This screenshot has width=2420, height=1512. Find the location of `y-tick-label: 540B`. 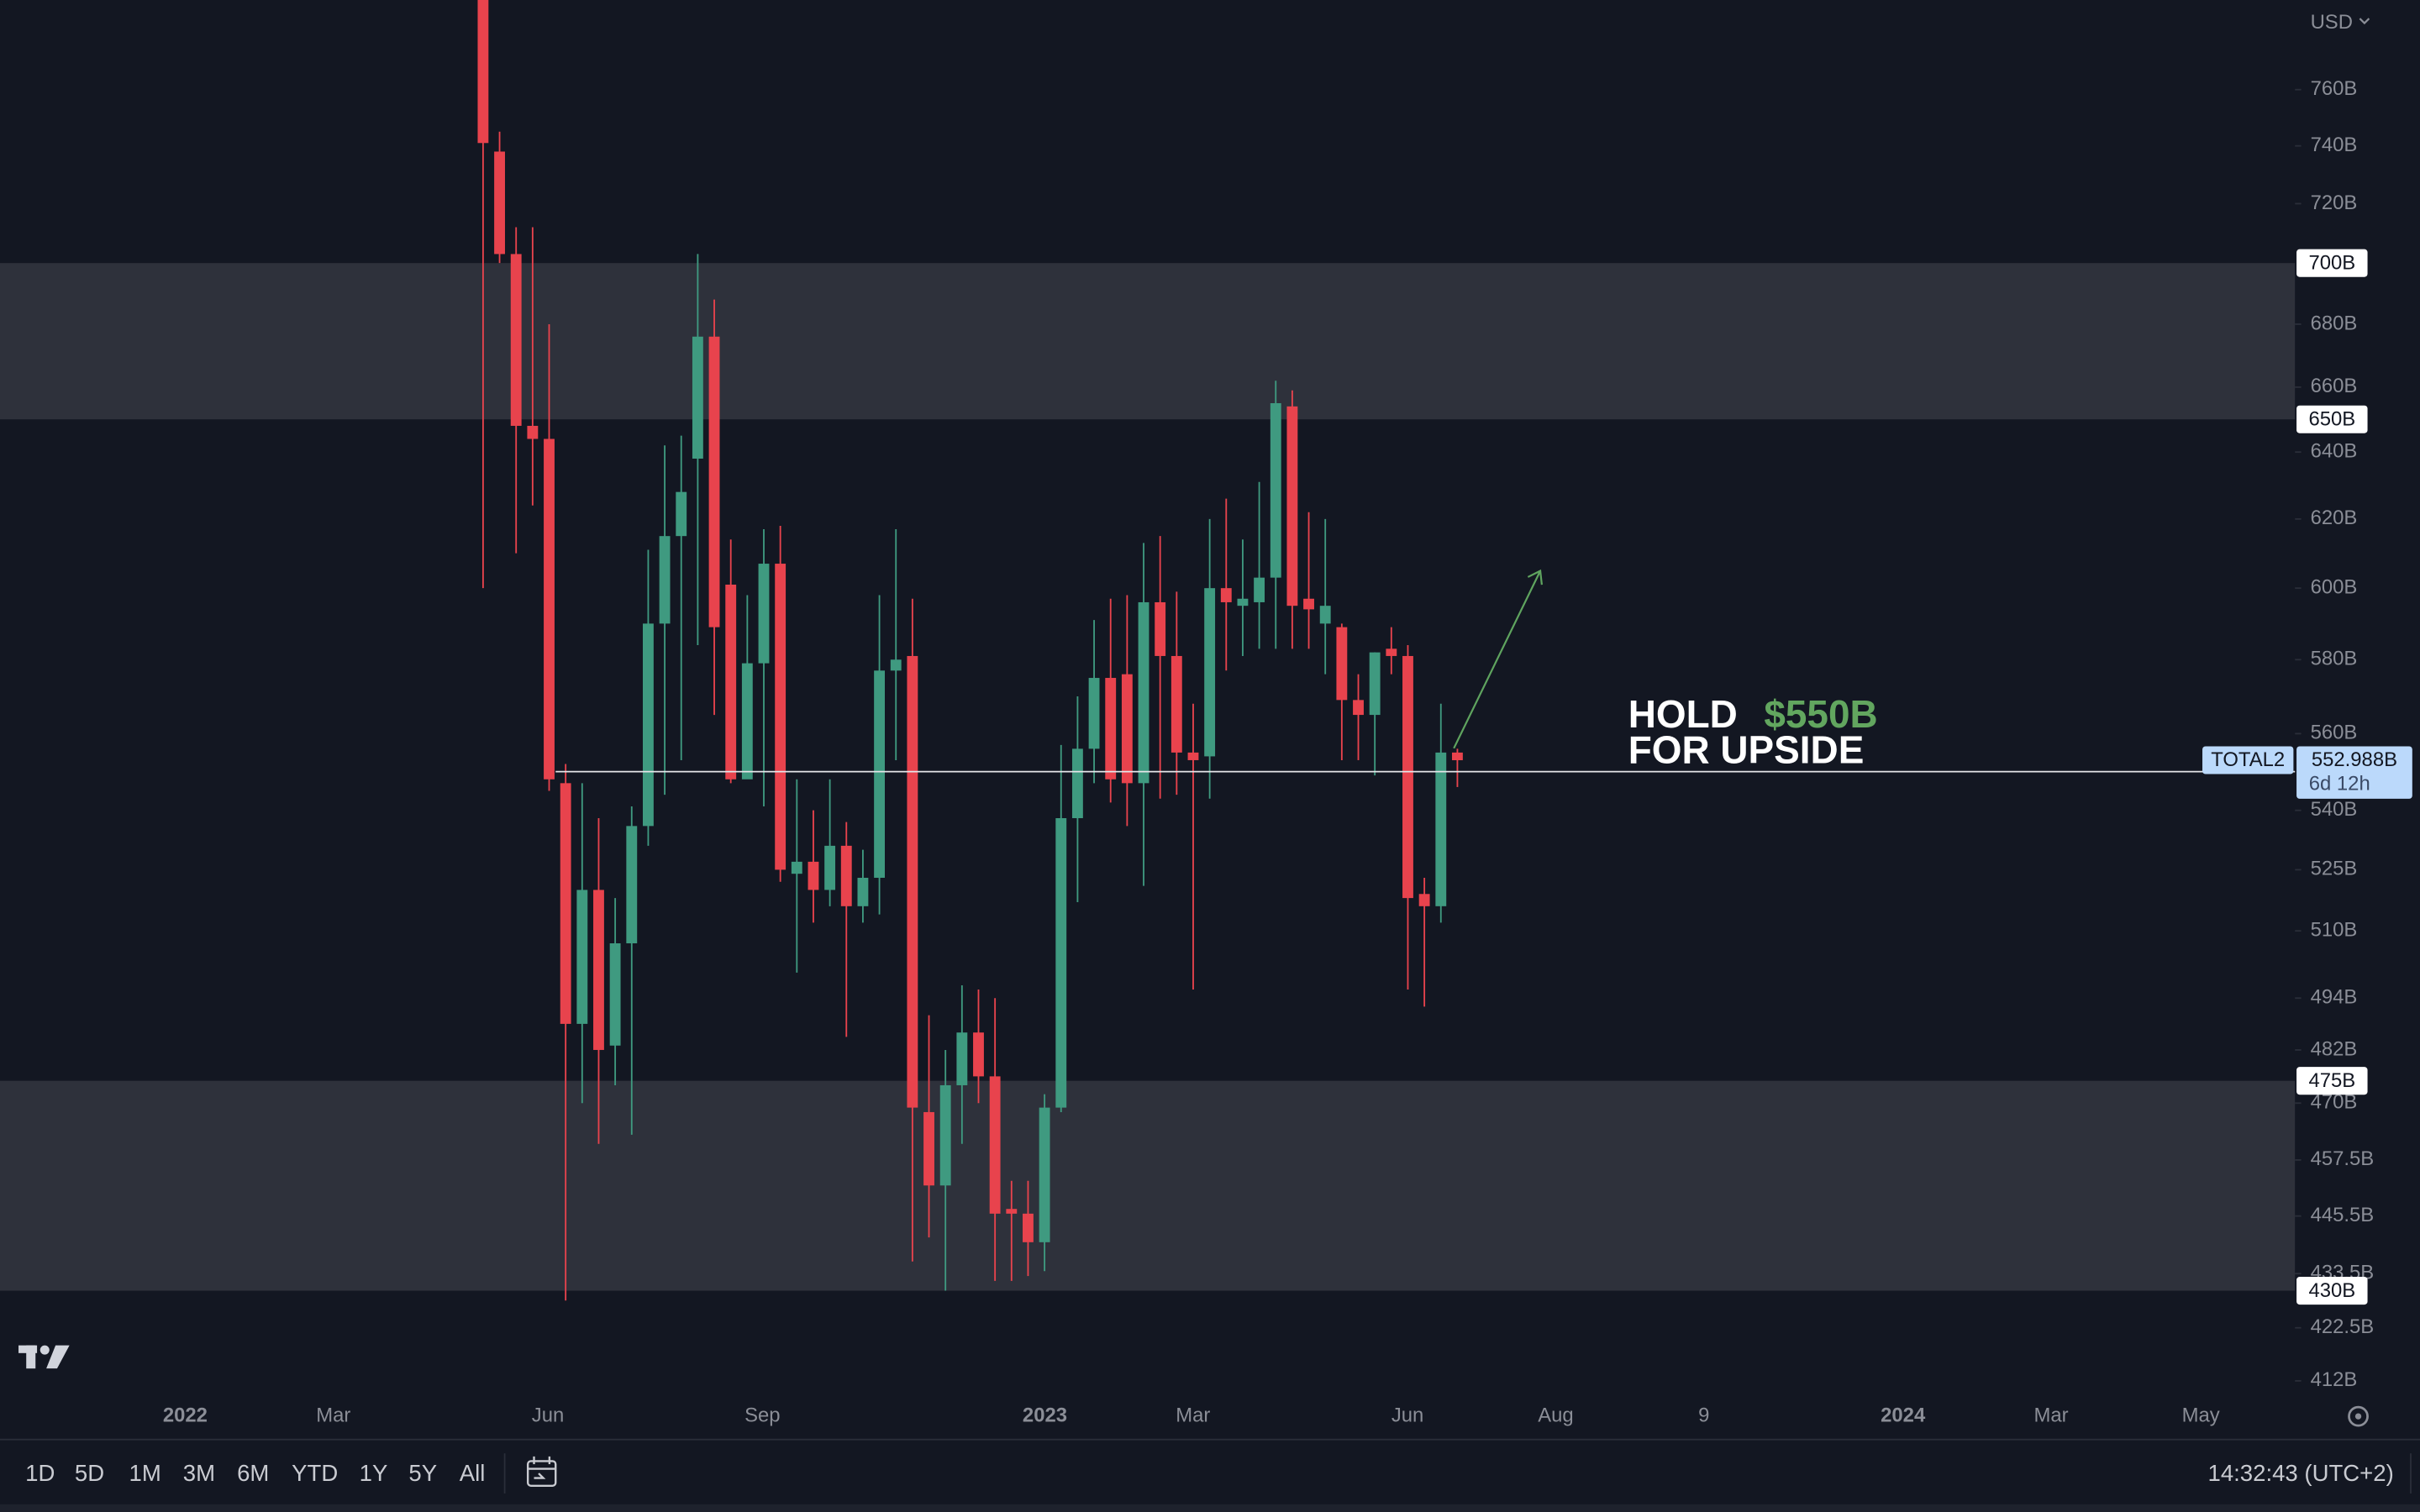

y-tick-label: 540B is located at coordinates (2334, 809).